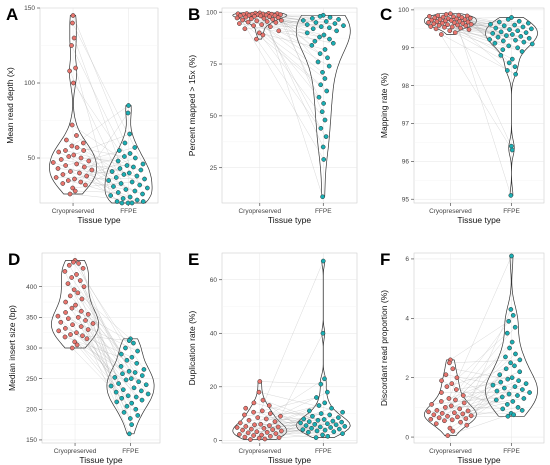 The image size is (550, 465). I want to click on y-tick-label: 50, so click(32, 158).